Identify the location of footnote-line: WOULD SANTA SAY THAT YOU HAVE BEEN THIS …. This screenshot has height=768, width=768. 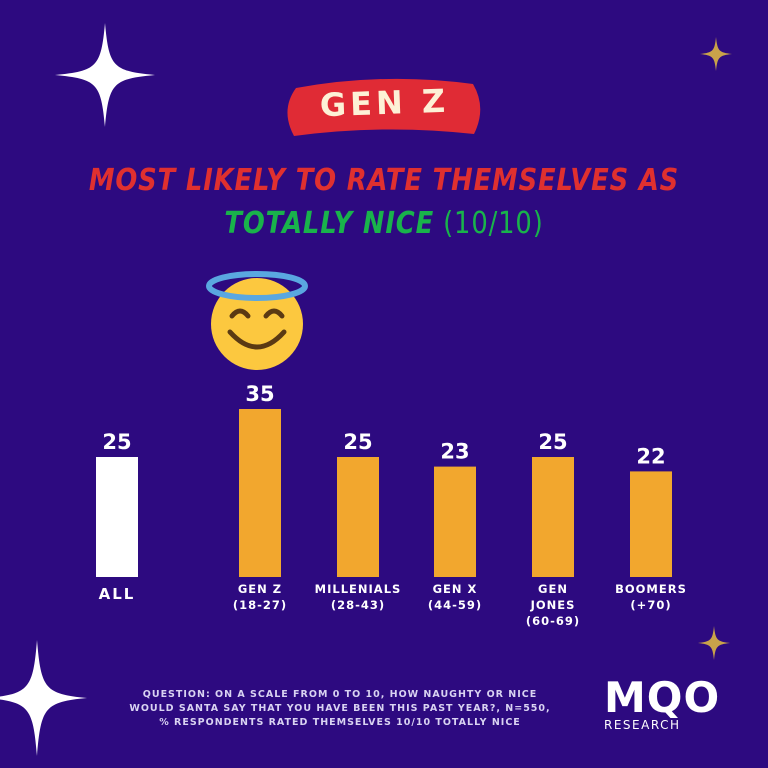
(340, 708).